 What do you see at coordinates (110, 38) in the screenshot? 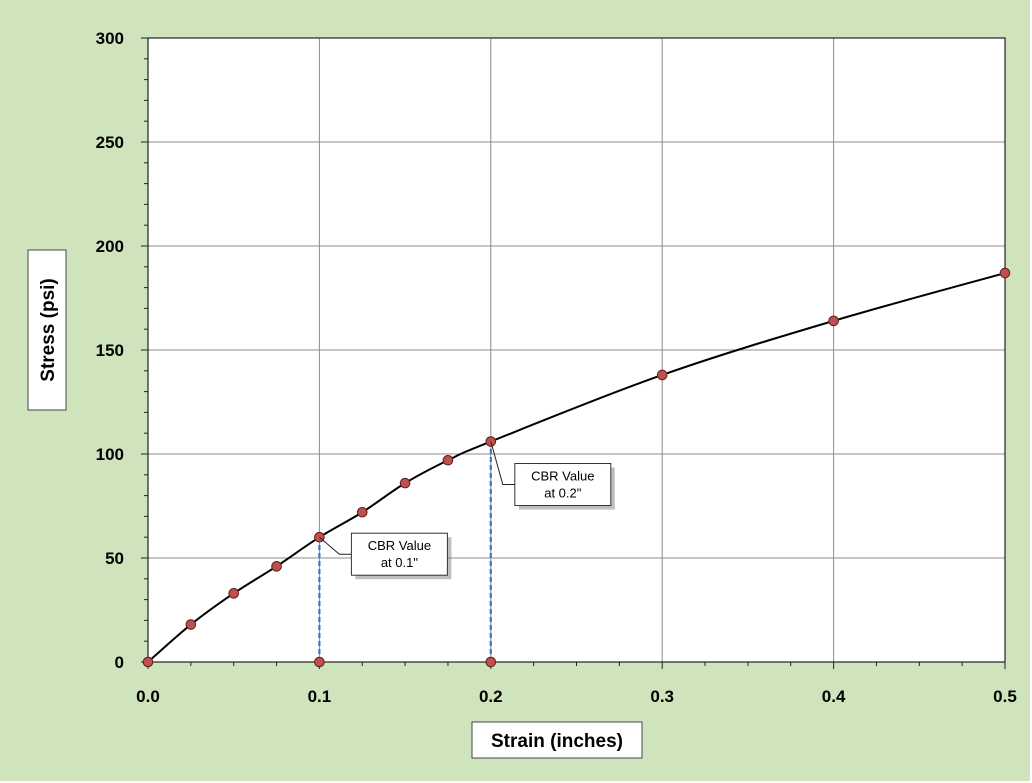
I see `y-tick-label: 300` at bounding box center [110, 38].